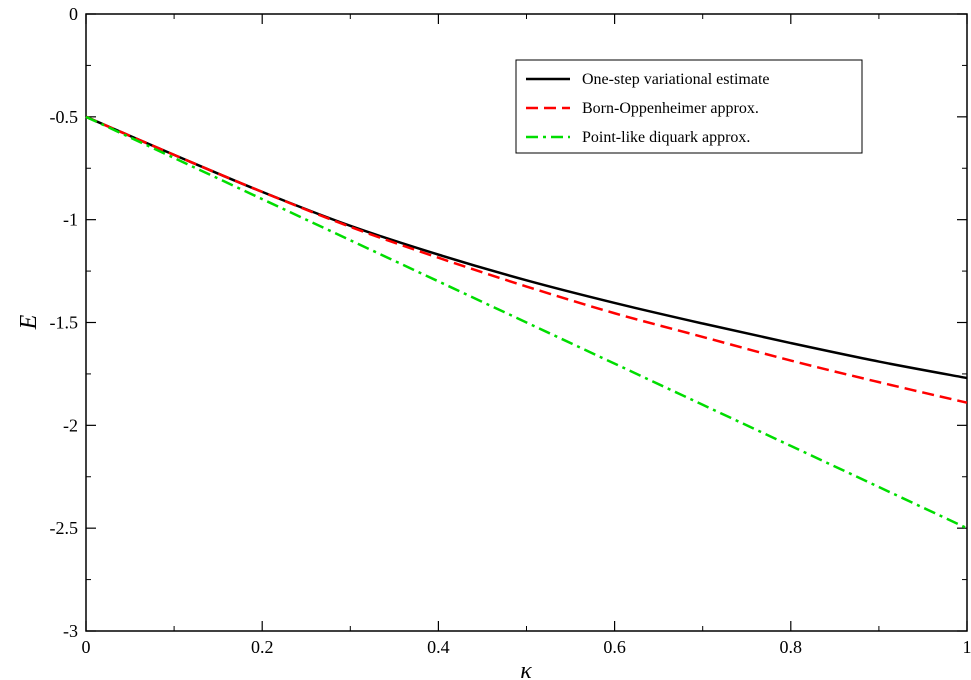 This screenshot has height=680, width=971. I want to click on legend-label-0: One-step variational estimate, so click(675, 79).